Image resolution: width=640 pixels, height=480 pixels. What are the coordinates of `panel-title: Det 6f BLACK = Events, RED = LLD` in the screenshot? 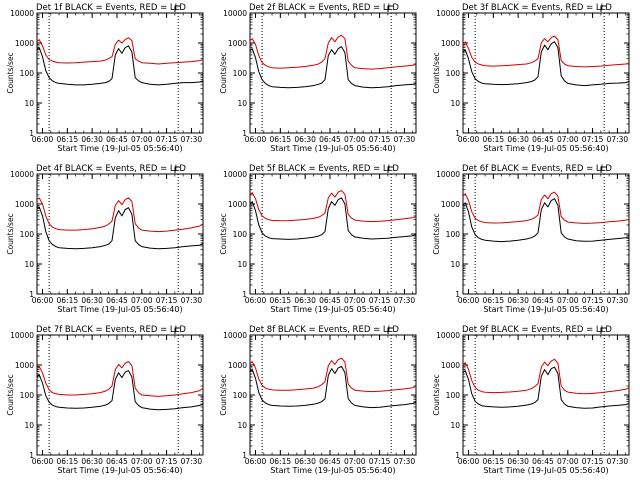 It's located at (537, 169).